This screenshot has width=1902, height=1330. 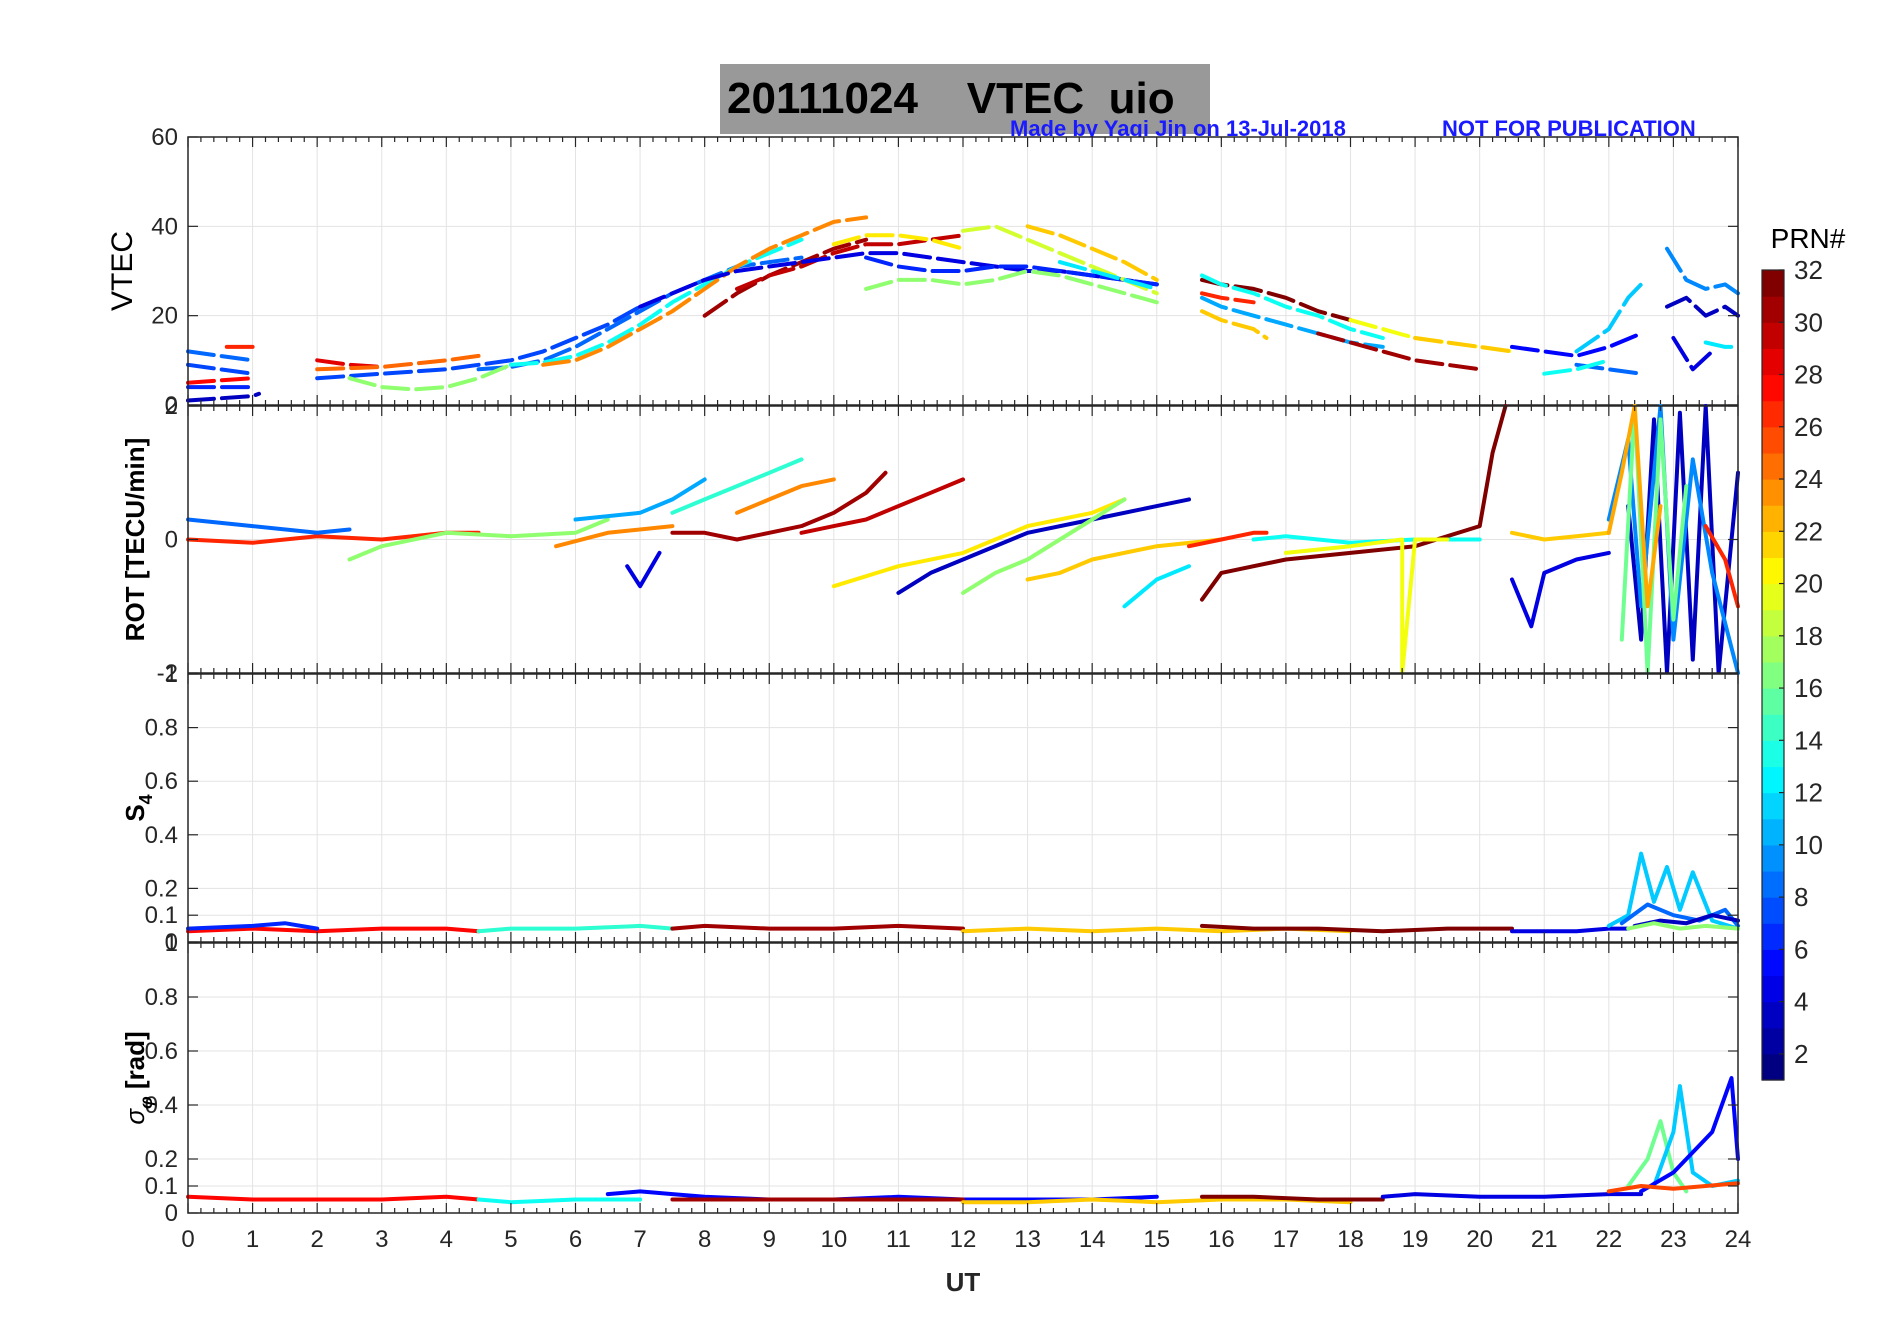 What do you see at coordinates (1808, 740) in the screenshot?
I see `colorbar-tick-label: 14` at bounding box center [1808, 740].